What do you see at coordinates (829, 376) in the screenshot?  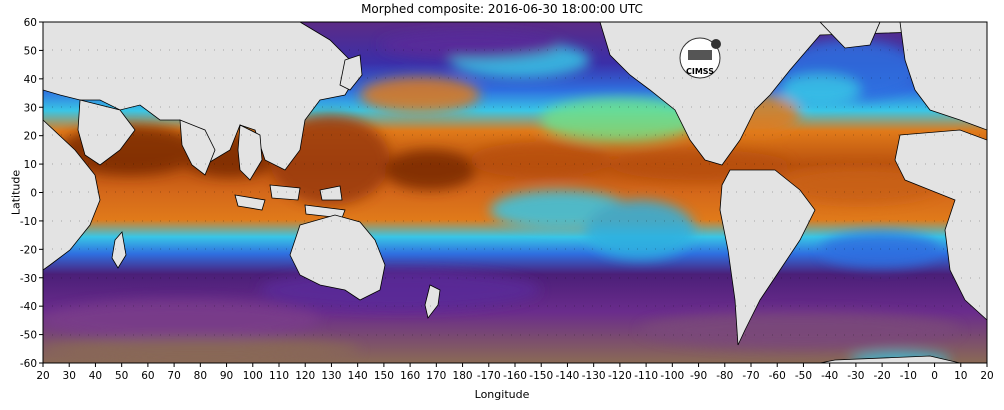 I see `x-tick-label: -40` at bounding box center [829, 376].